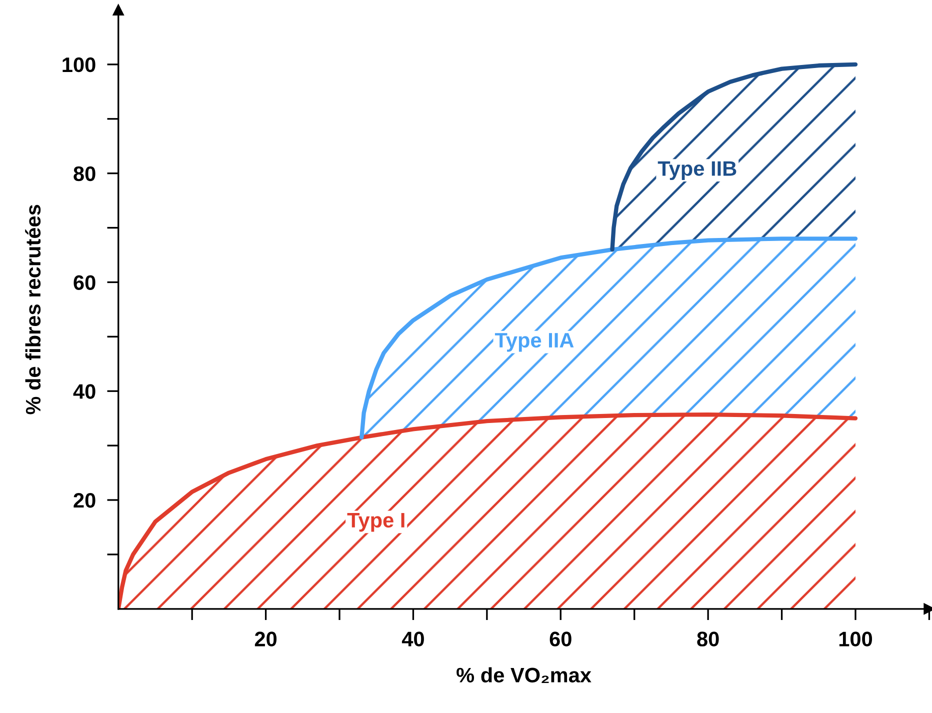 The width and height of the screenshot is (932, 713). Describe the element at coordinates (697, 170) in the screenshot. I see `series-label: Type IIB` at that location.